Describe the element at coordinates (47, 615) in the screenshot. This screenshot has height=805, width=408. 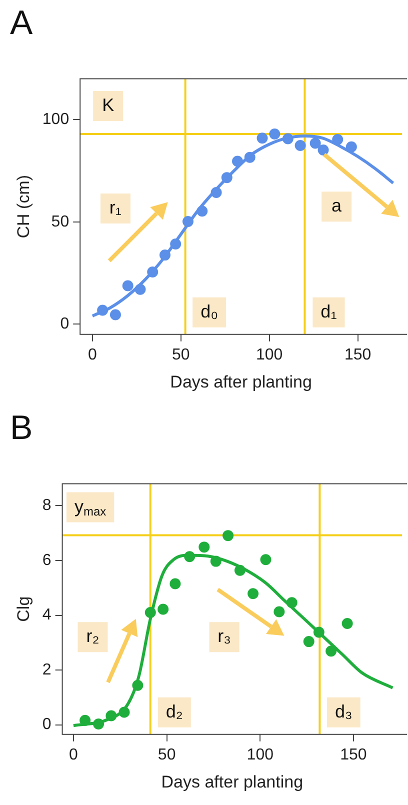
I see `y-tick-label: 4` at that location.